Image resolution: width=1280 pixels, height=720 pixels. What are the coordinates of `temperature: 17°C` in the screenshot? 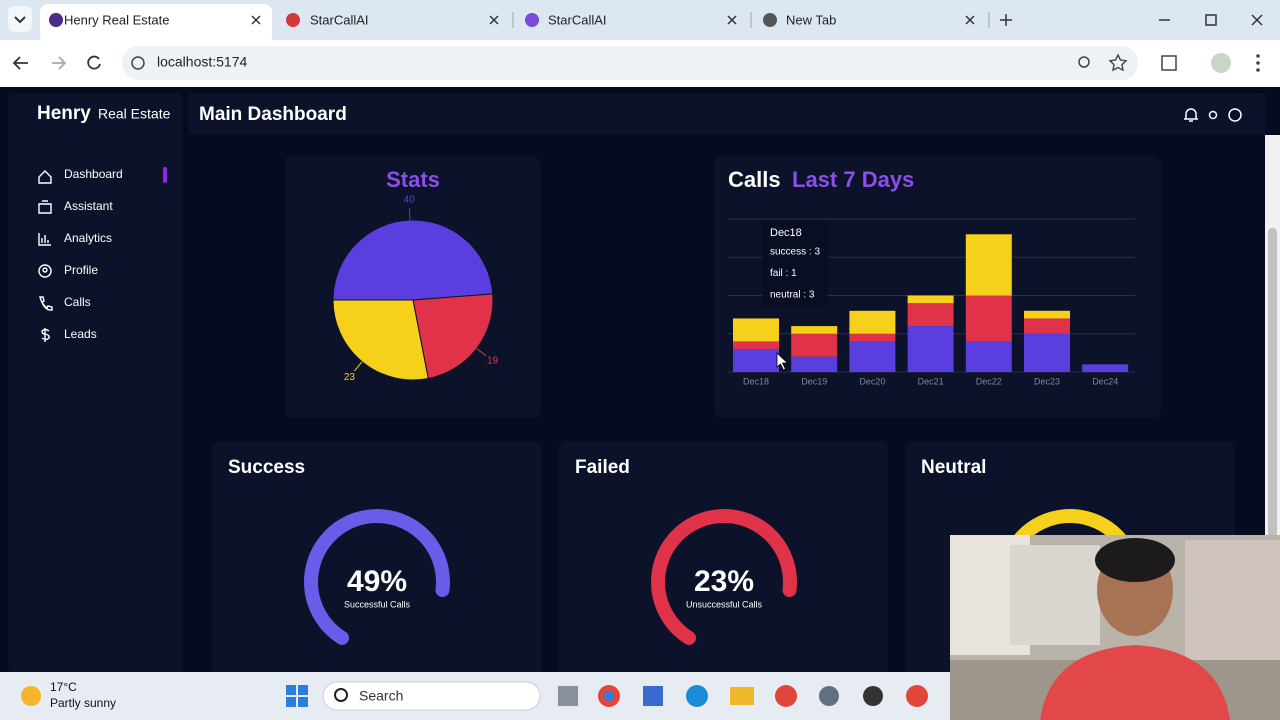 It's located at (63, 687).